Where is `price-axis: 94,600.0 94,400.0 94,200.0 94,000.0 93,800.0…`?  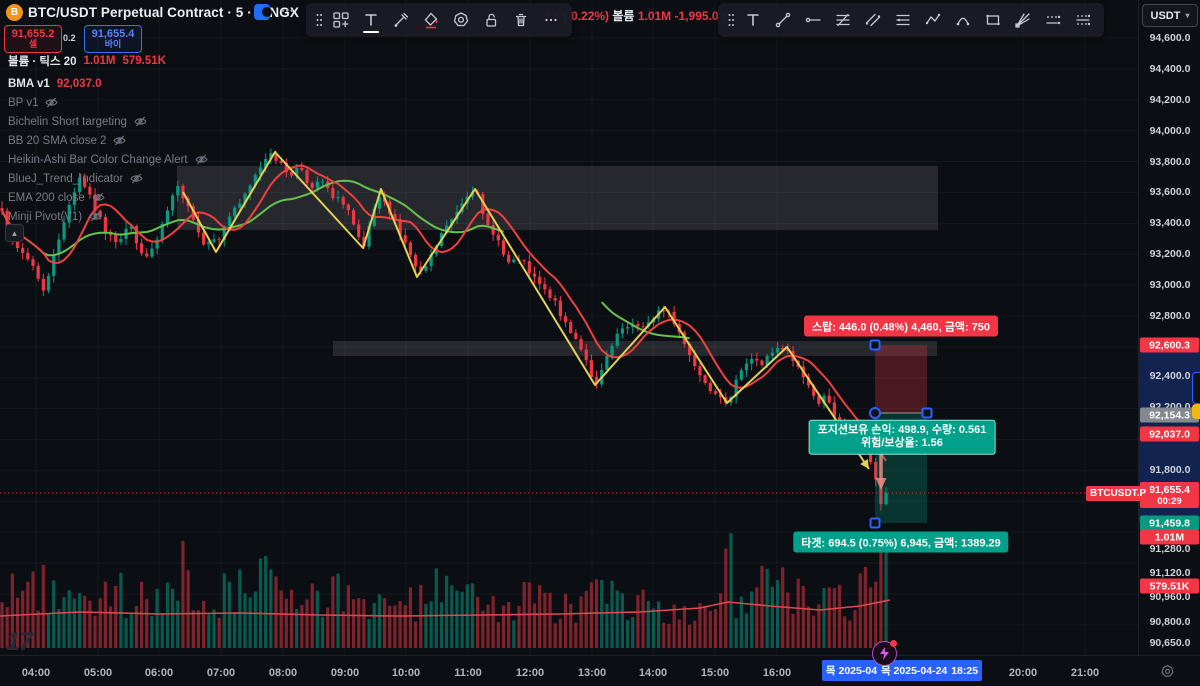 price-axis: 94,600.0 94,400.0 94,200.0 94,000.0 93,800.0… is located at coordinates (1169, 327).